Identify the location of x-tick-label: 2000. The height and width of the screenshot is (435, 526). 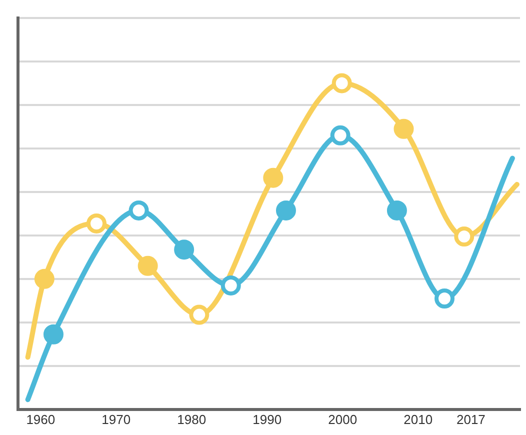
(343, 419).